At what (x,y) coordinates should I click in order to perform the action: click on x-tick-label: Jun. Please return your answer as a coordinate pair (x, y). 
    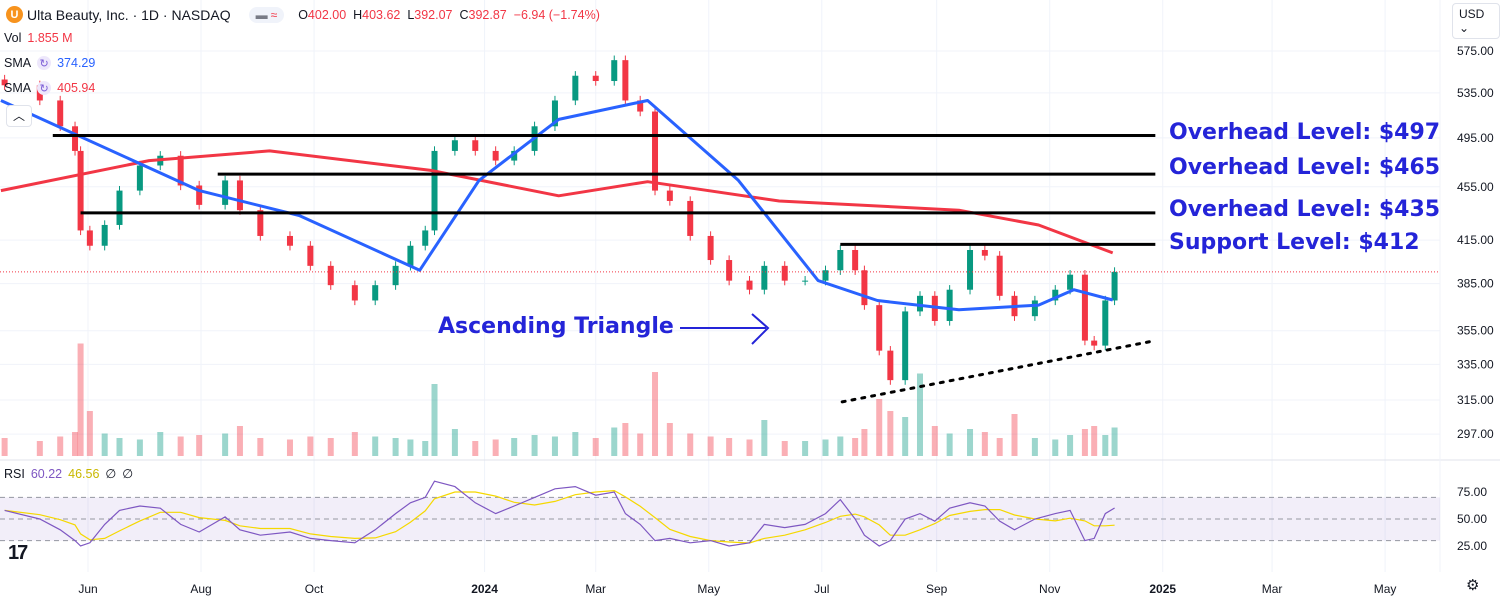
    Looking at the image, I should click on (87, 589).